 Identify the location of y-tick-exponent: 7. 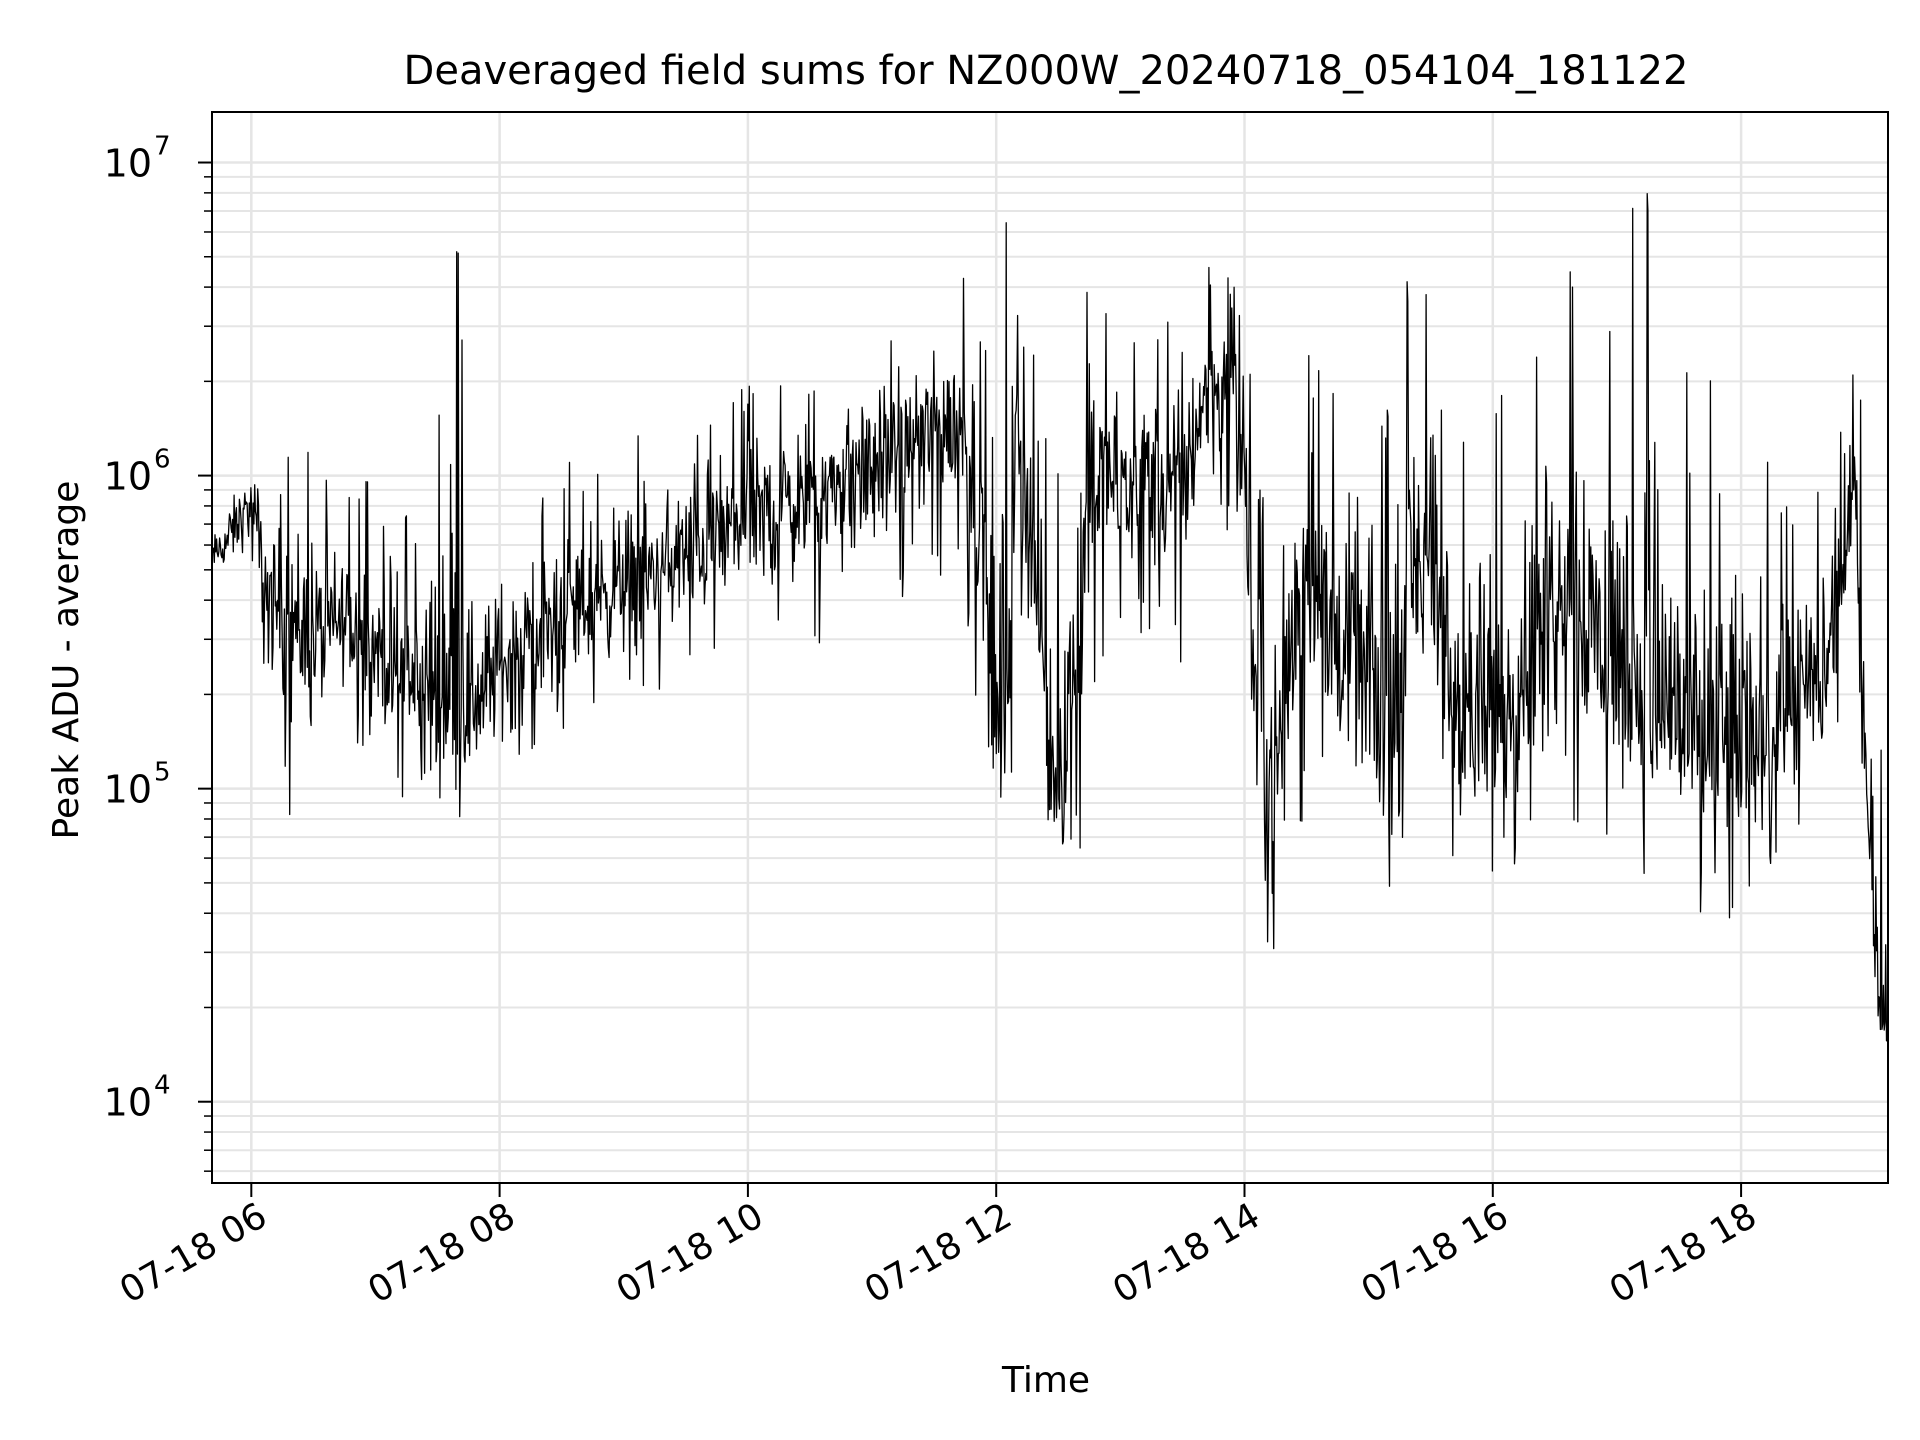
(162, 147).